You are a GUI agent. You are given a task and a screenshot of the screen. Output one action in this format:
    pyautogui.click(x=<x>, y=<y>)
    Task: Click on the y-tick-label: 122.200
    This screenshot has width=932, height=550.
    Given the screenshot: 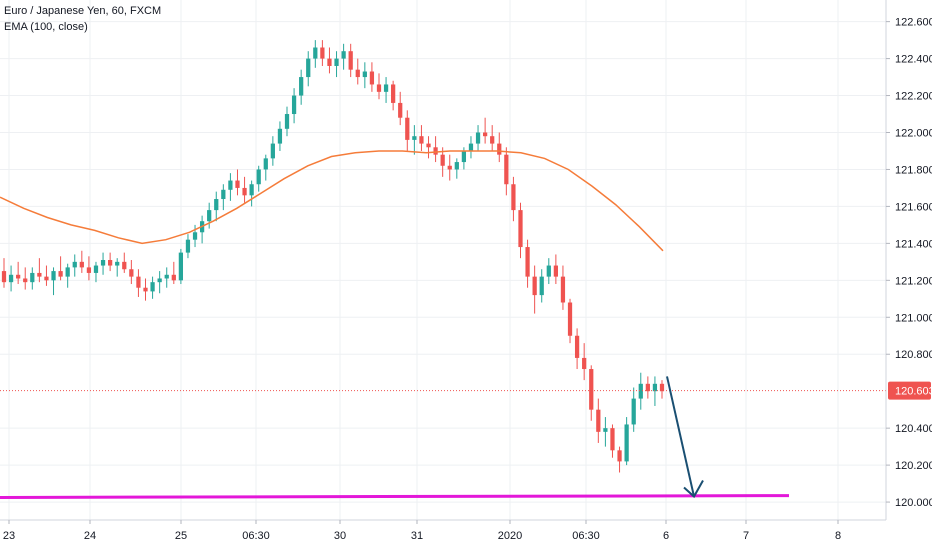 What is the action you would take?
    pyautogui.click(x=913, y=97)
    